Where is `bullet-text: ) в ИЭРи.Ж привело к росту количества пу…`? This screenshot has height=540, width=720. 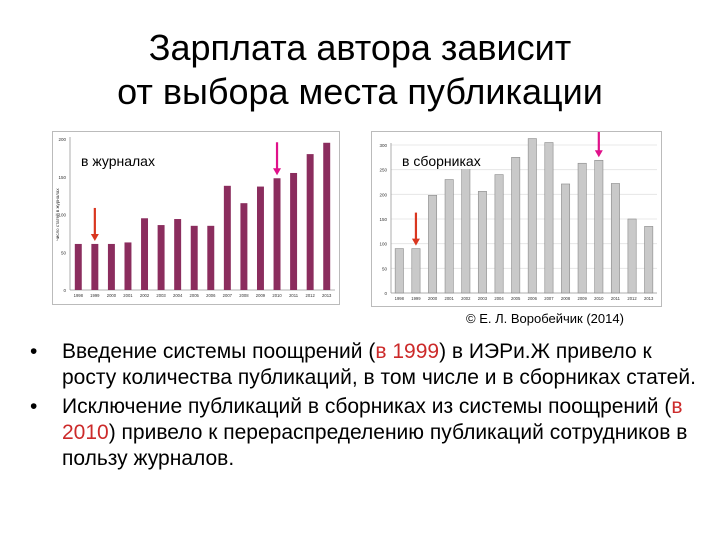
bullet-text: ) в ИЭРи.Ж привело к росту количества пу… is located at coordinates (379, 364).